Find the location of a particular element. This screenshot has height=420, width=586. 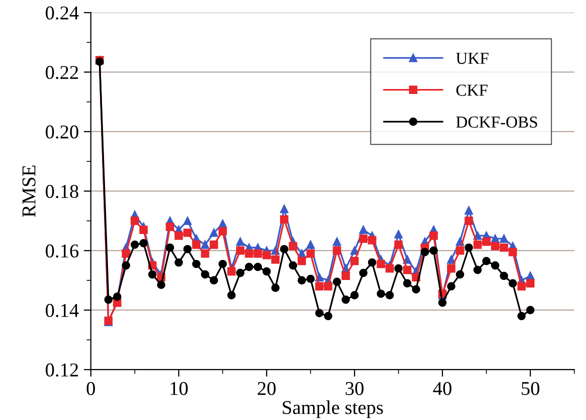

y-axis-title: RMSE is located at coordinates (29, 192).